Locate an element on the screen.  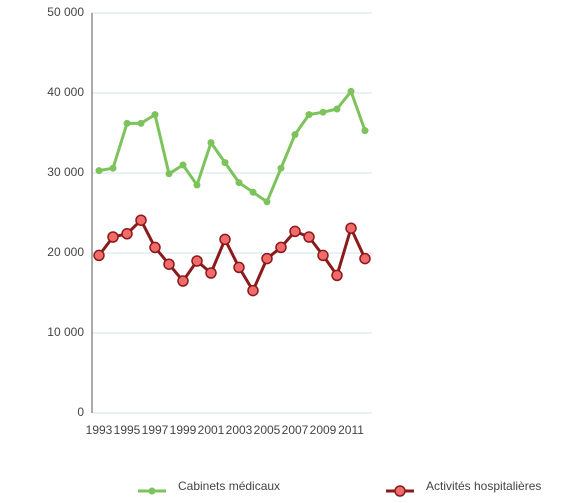
x-tick-label: 2009 is located at coordinates (323, 430).